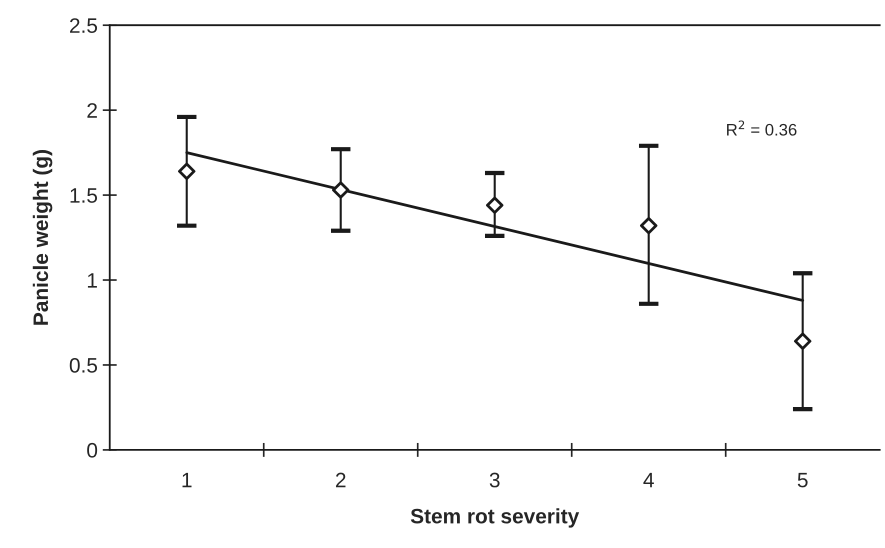 The width and height of the screenshot is (885, 548). I want to click on y-tick-label: 2.5, so click(84, 25).